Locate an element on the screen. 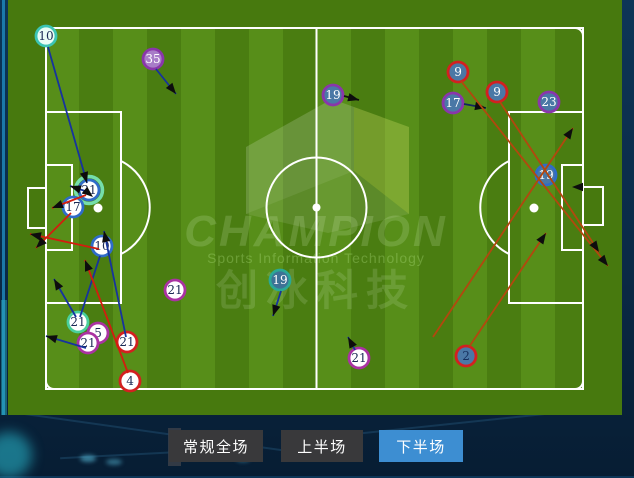 This screenshot has width=634, height=478. period-filter-bar: 常规全场 上半场 下半场 is located at coordinates (317, 446).